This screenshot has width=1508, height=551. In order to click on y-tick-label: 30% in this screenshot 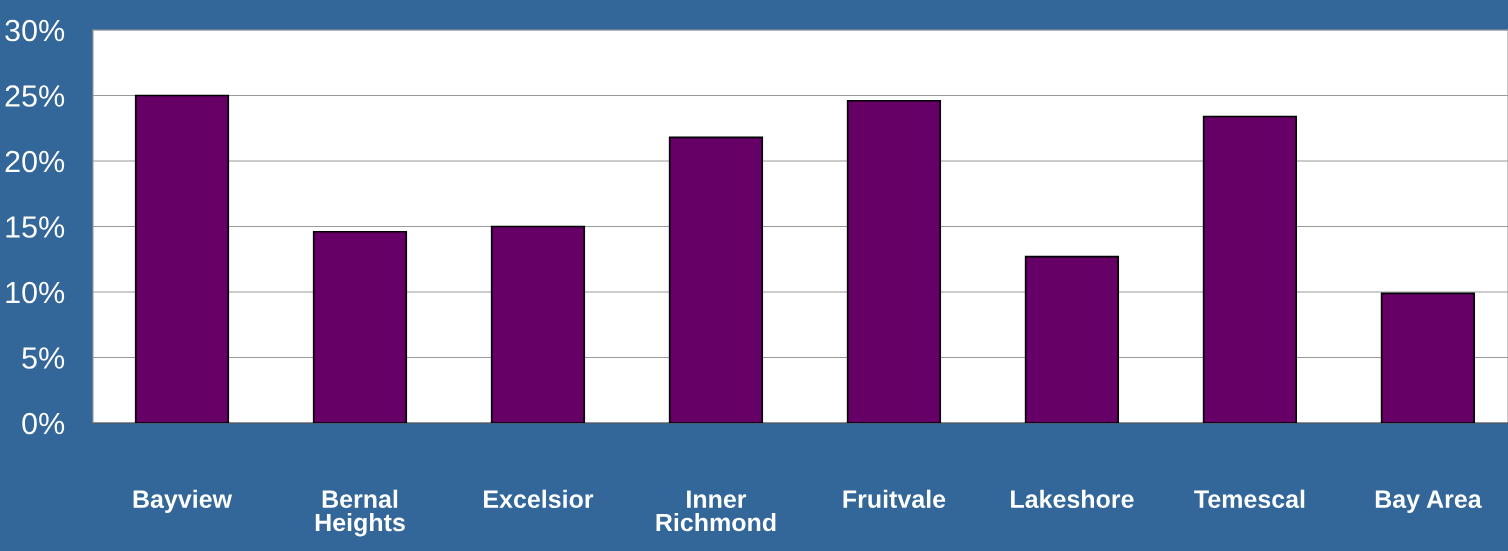, I will do `click(35, 30)`.